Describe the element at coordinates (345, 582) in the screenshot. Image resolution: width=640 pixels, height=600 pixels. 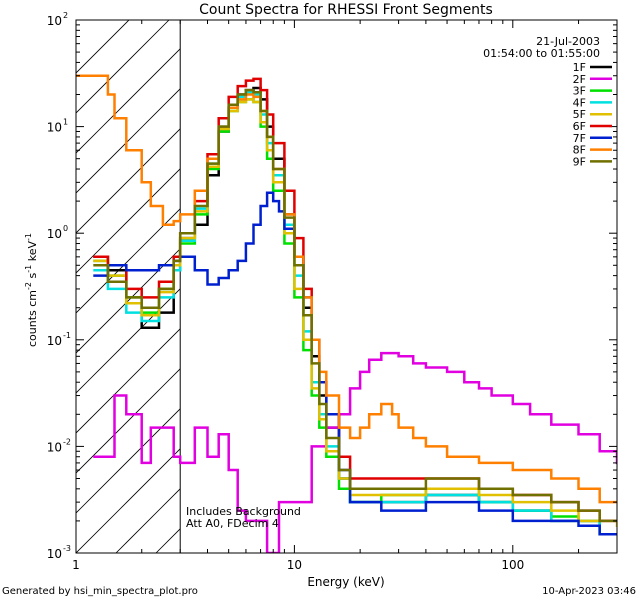
I see `x-axis-label: Energy (keV)` at that location.